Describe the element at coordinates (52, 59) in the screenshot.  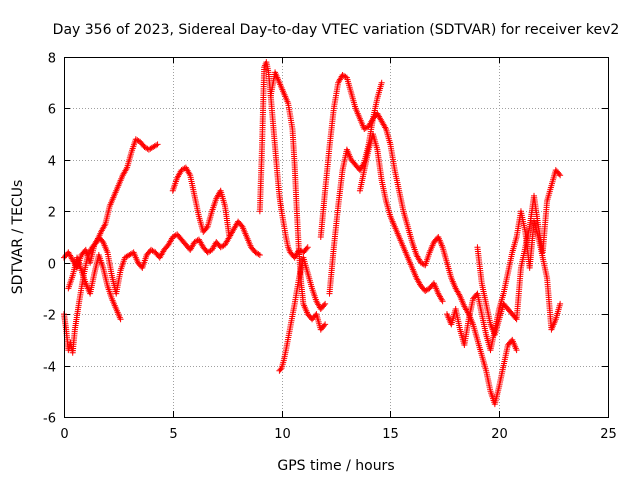
I see `y-tick-label: 8` at that location.